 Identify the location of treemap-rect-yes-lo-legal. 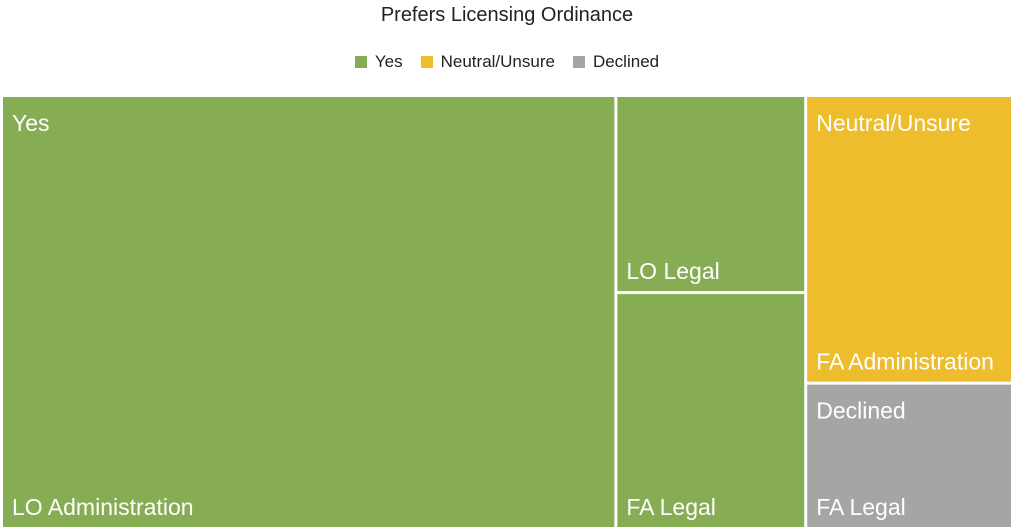
(711, 194).